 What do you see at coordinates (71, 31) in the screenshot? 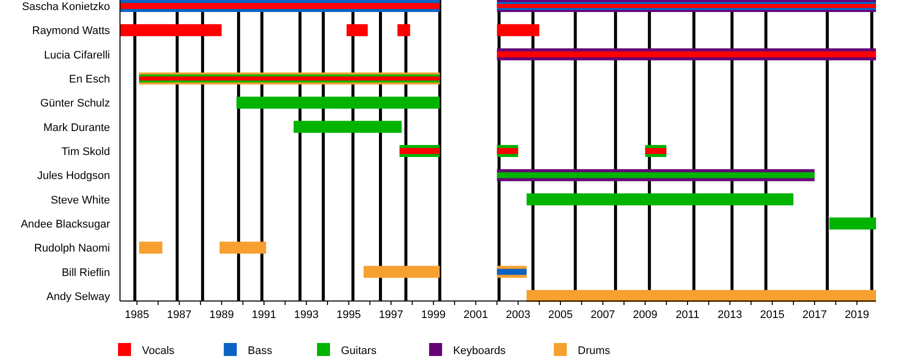
I see `y-tick-label: Raymond Watts` at bounding box center [71, 31].